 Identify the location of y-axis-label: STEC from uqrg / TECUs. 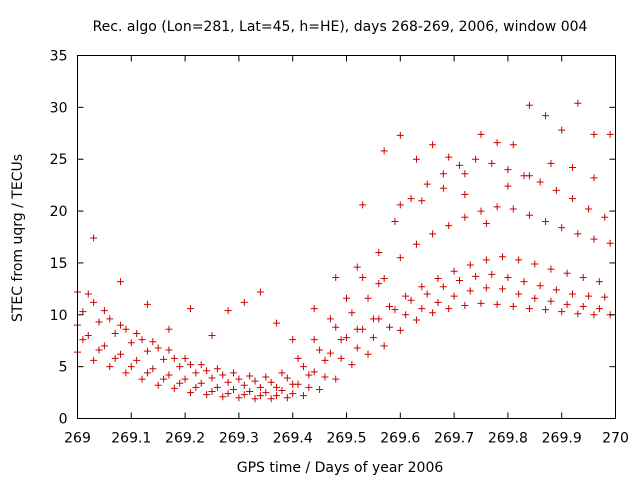
(18, 238).